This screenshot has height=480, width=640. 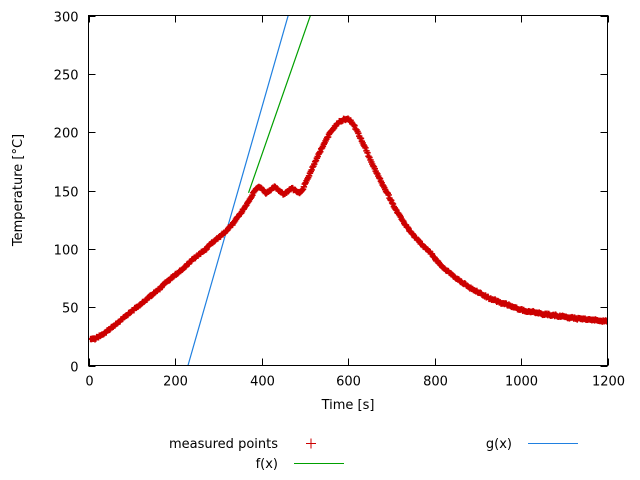 What do you see at coordinates (435, 382) in the screenshot?
I see `x-tick-label: 800` at bounding box center [435, 382].